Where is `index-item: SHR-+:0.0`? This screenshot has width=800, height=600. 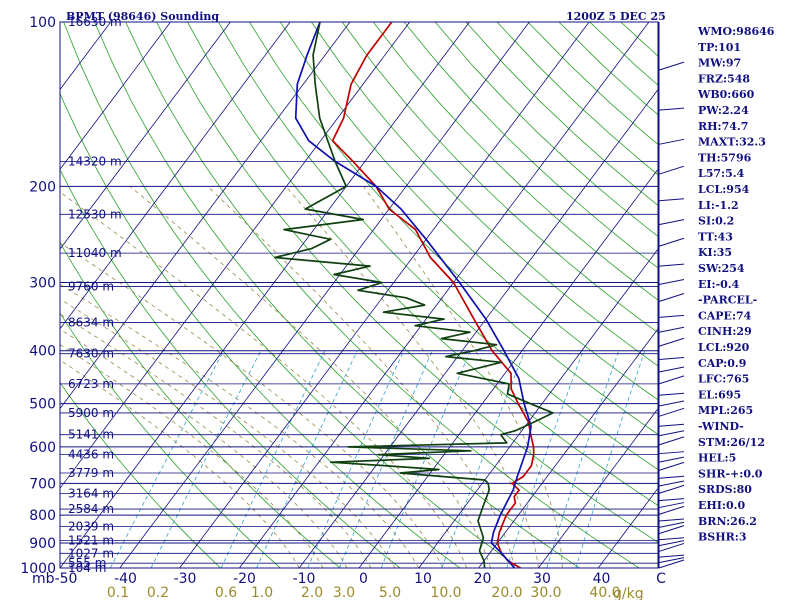
index-item: SHR-+:0.0 is located at coordinates (730, 473).